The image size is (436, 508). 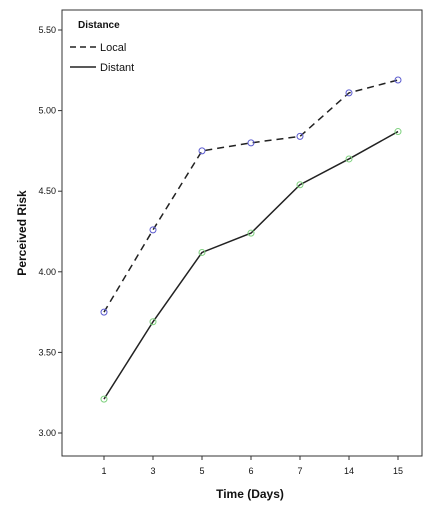 I want to click on x-axis: 1 3 5 6 7 14 15, so click(x=252, y=466).